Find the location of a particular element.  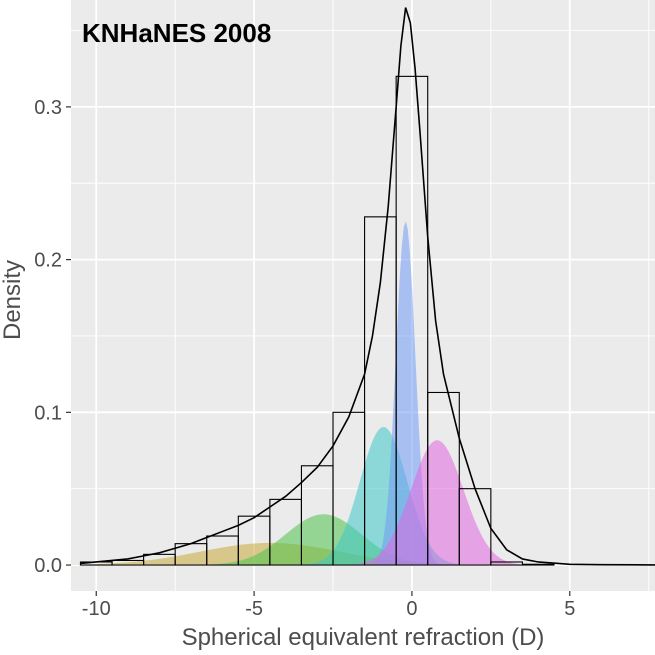

chart-title: KNHaNES 2008 is located at coordinates (176, 33).